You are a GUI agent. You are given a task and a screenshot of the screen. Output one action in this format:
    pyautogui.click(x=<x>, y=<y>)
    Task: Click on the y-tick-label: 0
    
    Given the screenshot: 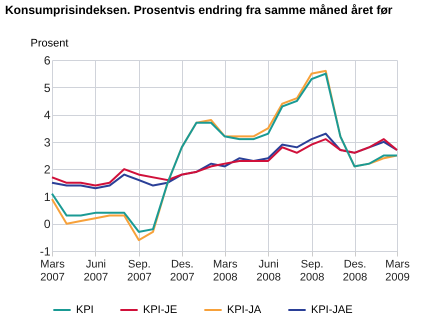 What is the action you would take?
    pyautogui.click(x=47, y=224)
    